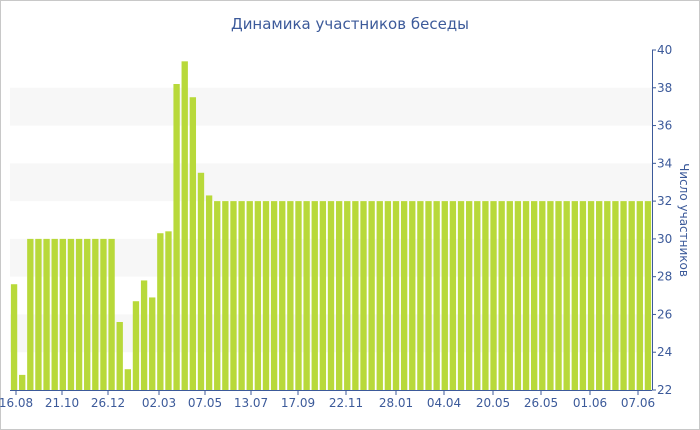 This screenshot has width=700, height=430. Describe the element at coordinates (664, 126) in the screenshot. I see `y-tick-label: 36` at that location.